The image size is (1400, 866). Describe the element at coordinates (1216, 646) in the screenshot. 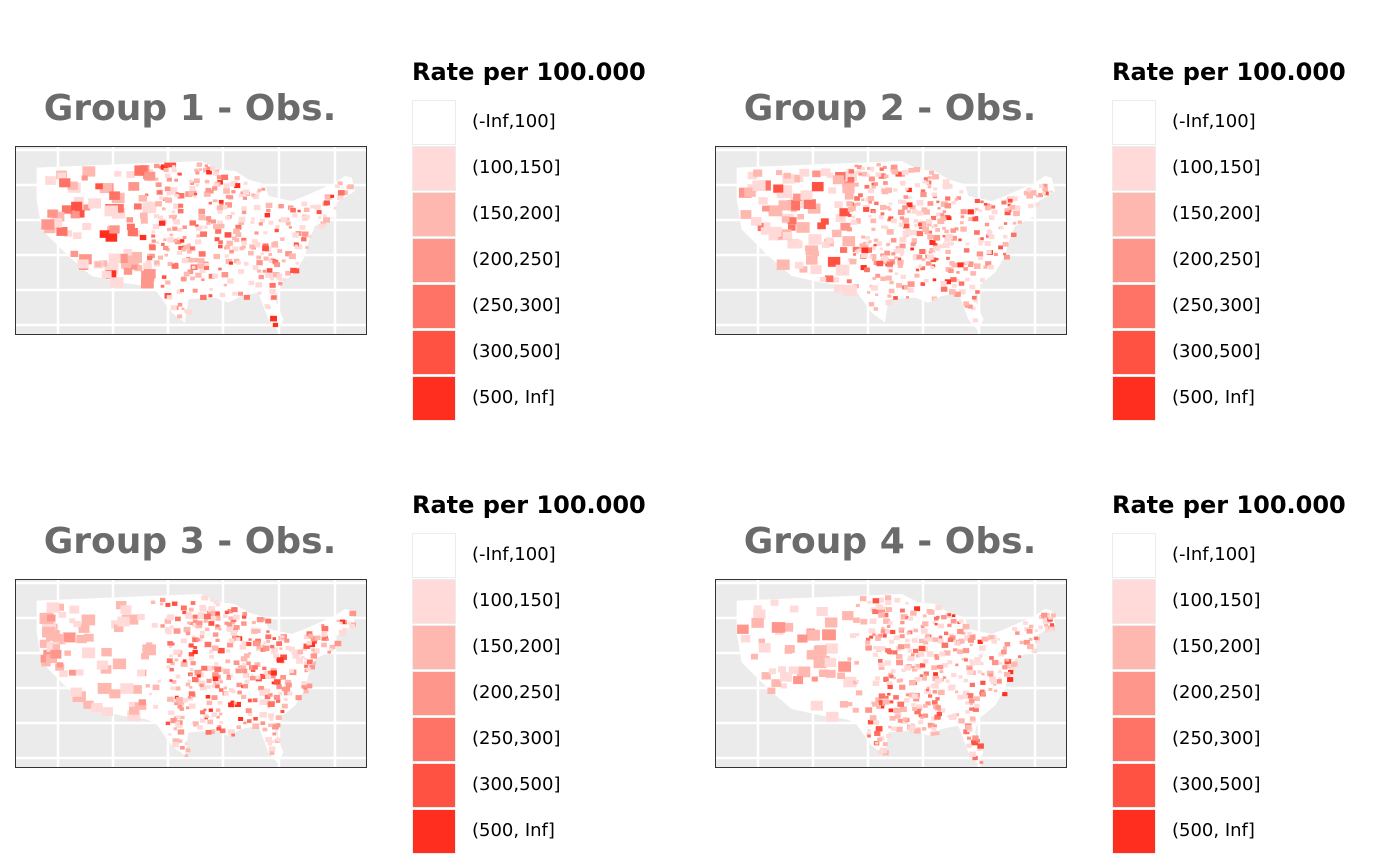

I see `legend-label: (150,200]` at that location.